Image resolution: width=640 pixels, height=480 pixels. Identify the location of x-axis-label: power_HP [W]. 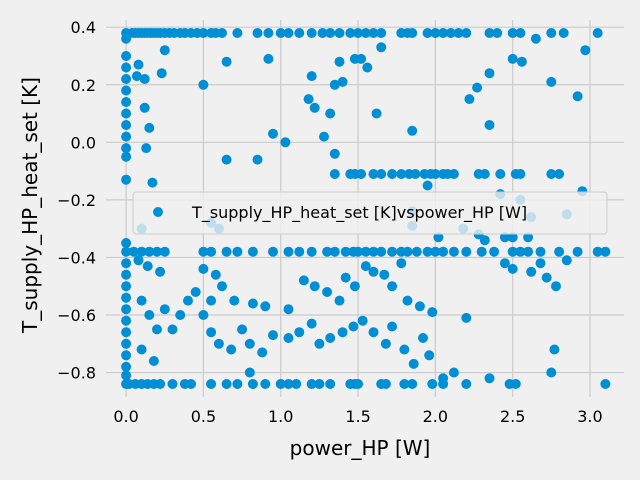
(360, 448).